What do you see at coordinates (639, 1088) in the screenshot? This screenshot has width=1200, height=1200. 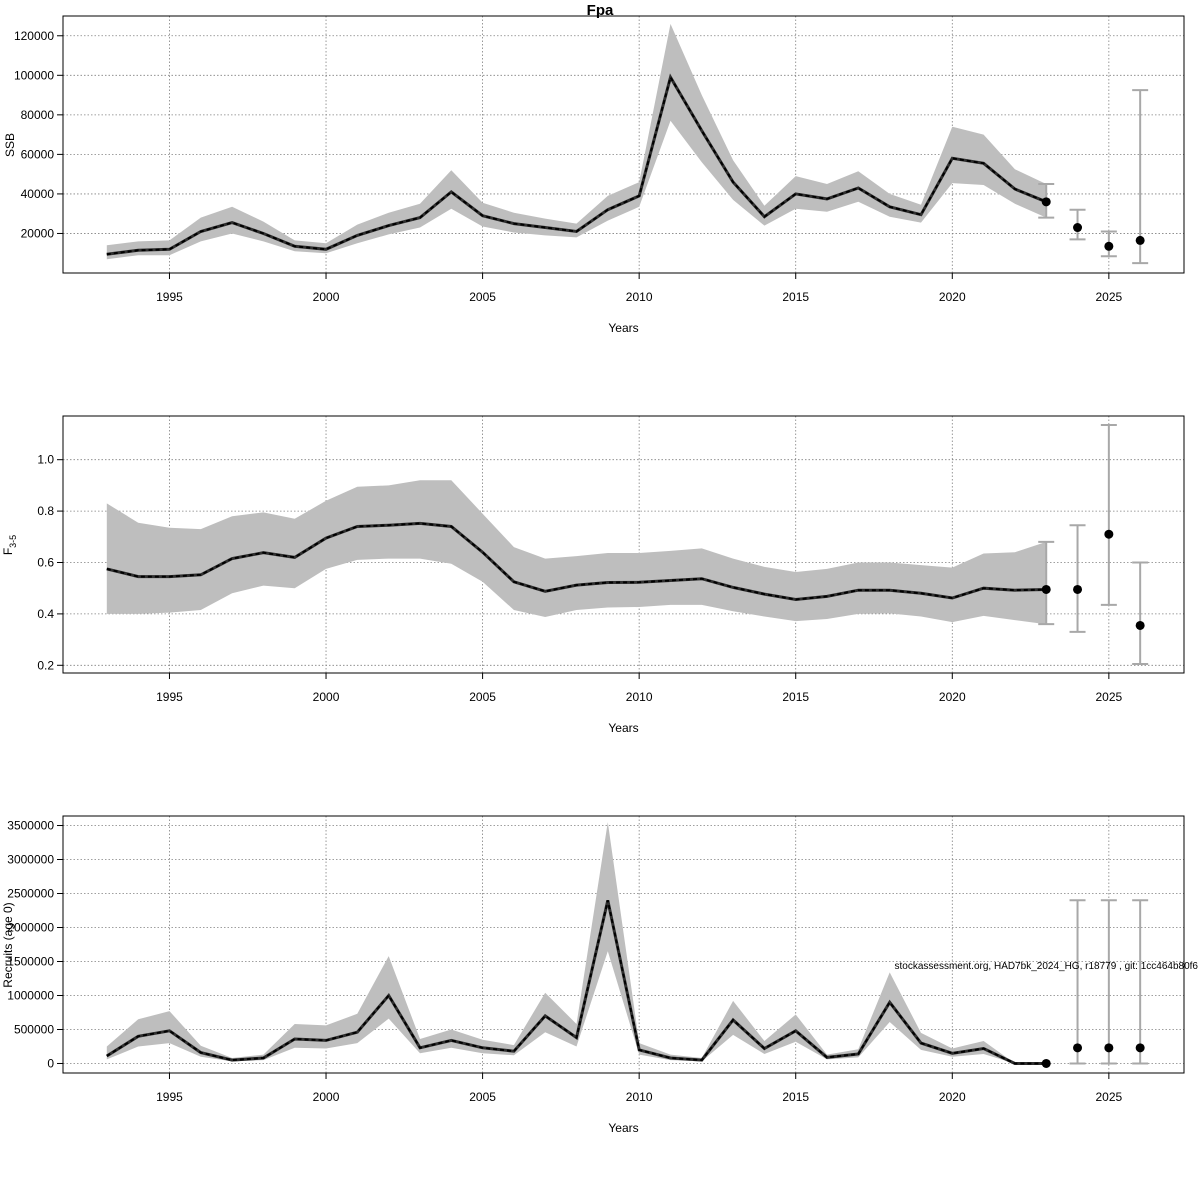 I see `recruits-x-axis: 1995 2000 2005 2010 2015 2020 2025` at bounding box center [639, 1088].